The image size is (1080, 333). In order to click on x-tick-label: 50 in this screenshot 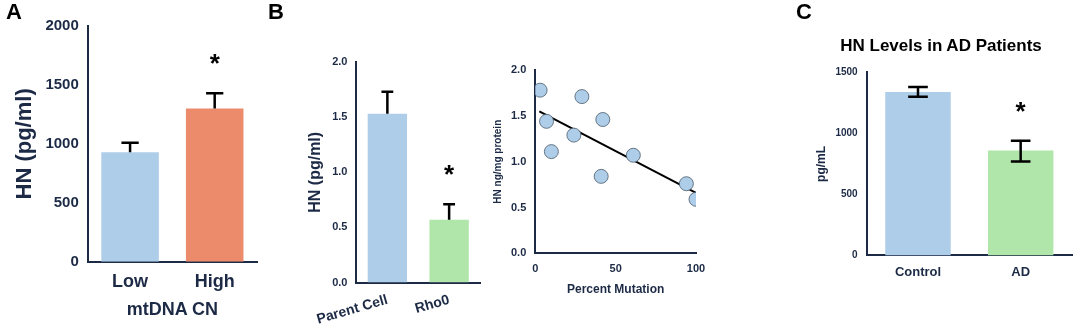, I will do `click(615, 268)`.